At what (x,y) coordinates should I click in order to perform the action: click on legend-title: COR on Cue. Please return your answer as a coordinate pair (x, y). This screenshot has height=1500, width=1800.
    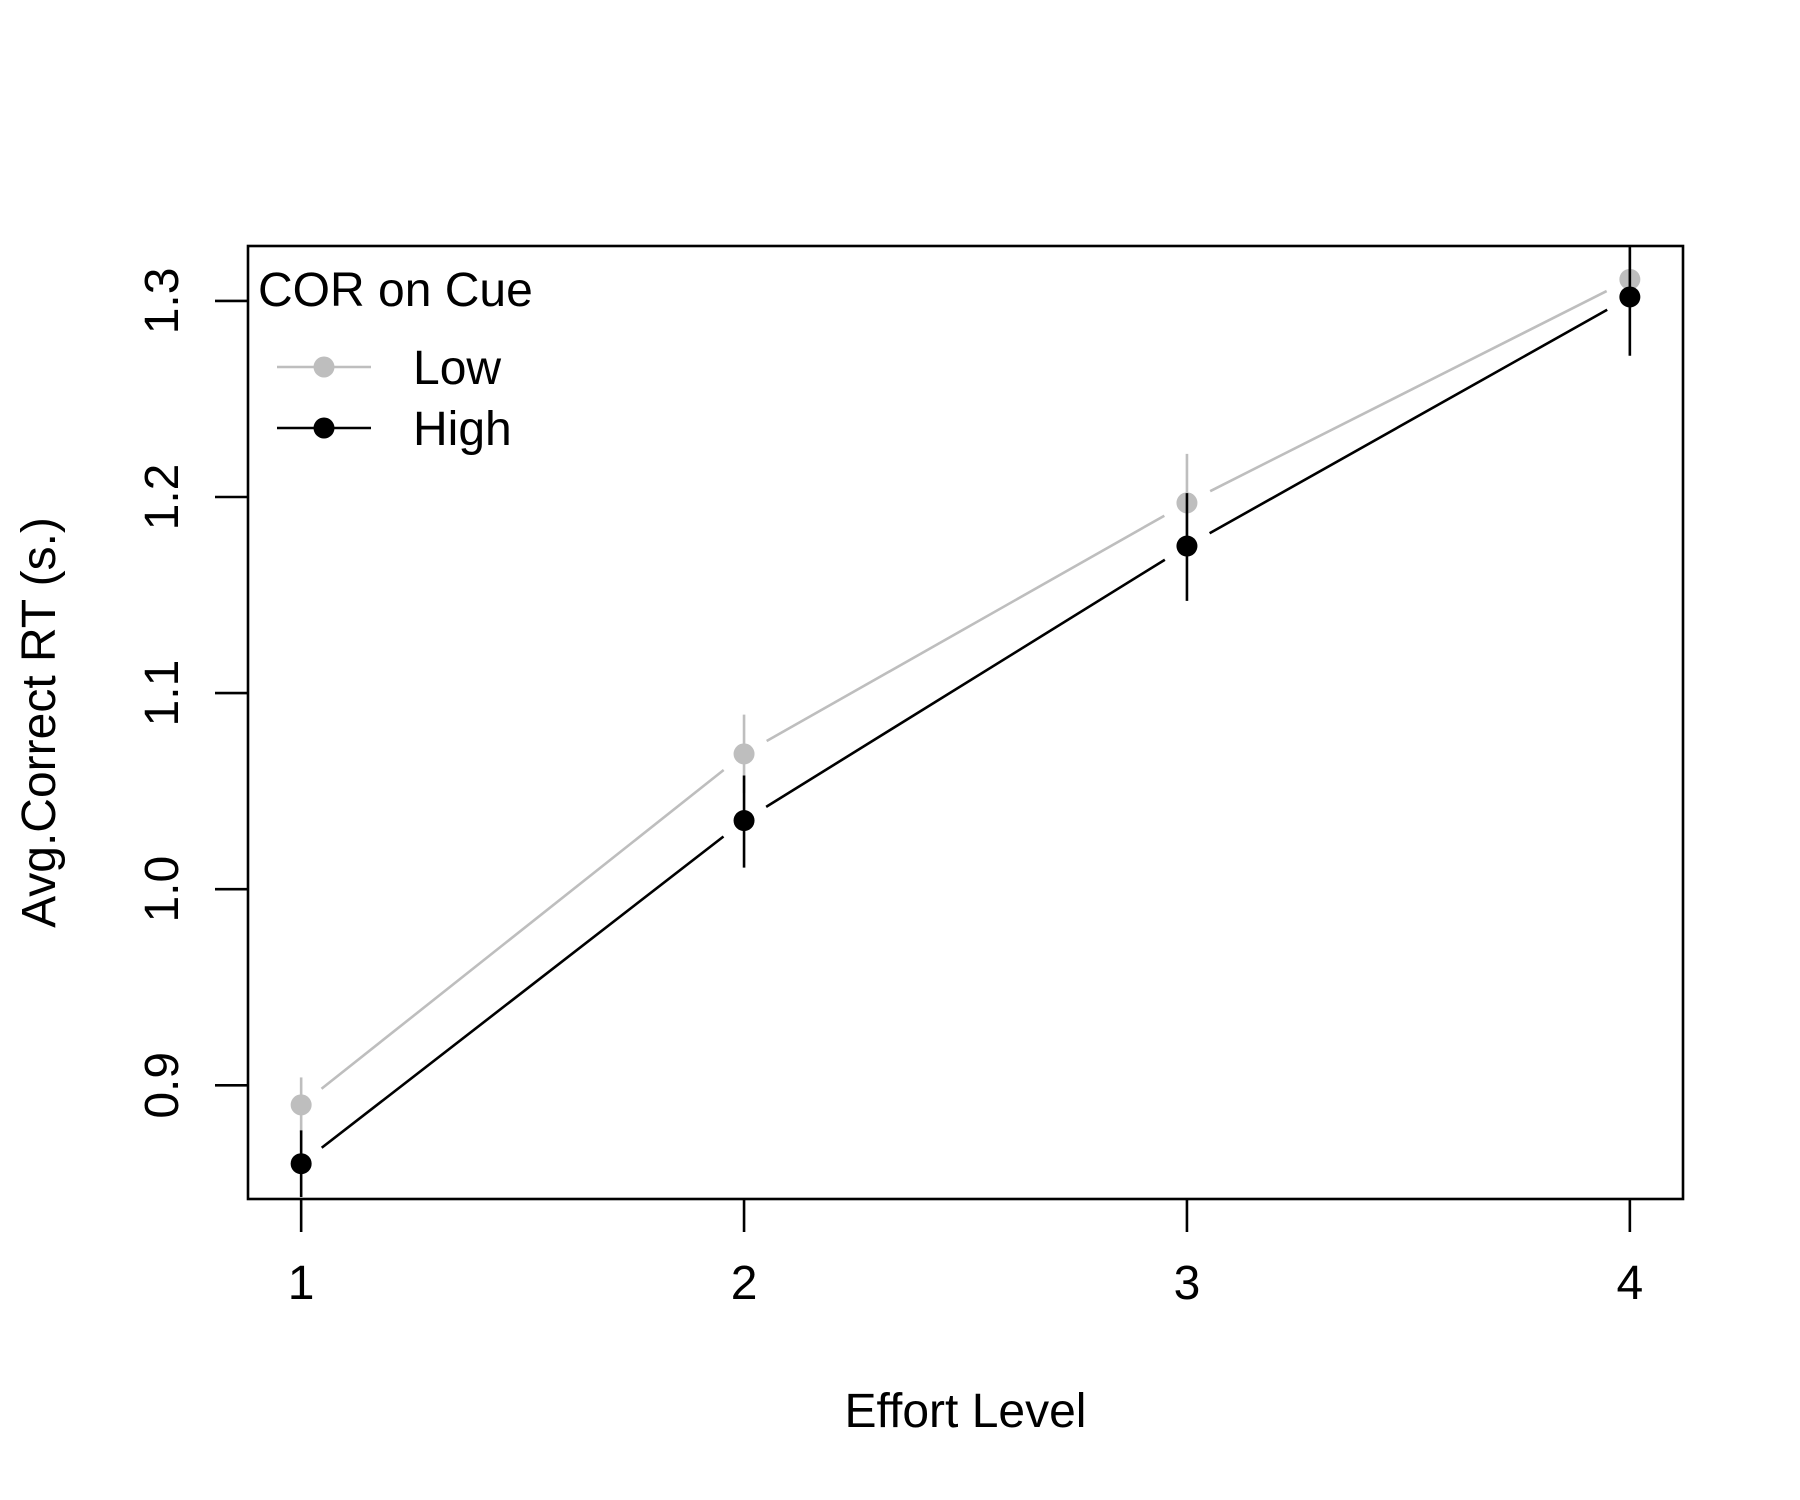
    Looking at the image, I should click on (395, 290).